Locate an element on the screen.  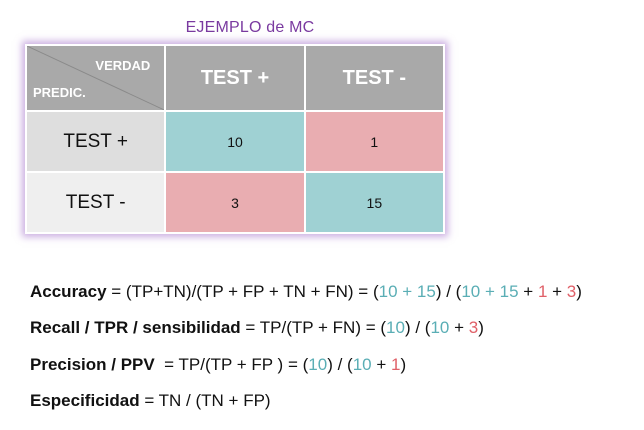
cell-true-positive: 10 is located at coordinates (235, 141).